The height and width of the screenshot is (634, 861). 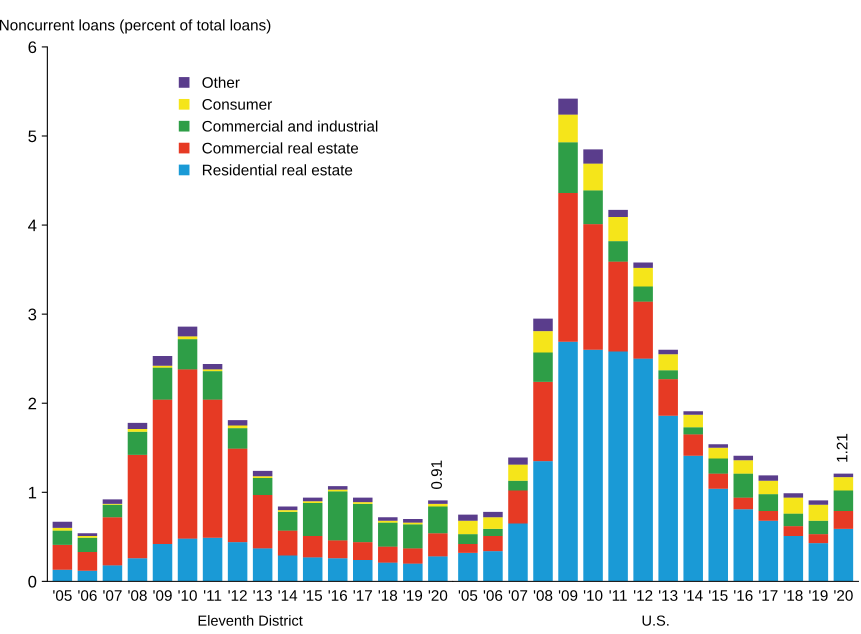 I want to click on x-tick-label: '08, so click(x=137, y=595).